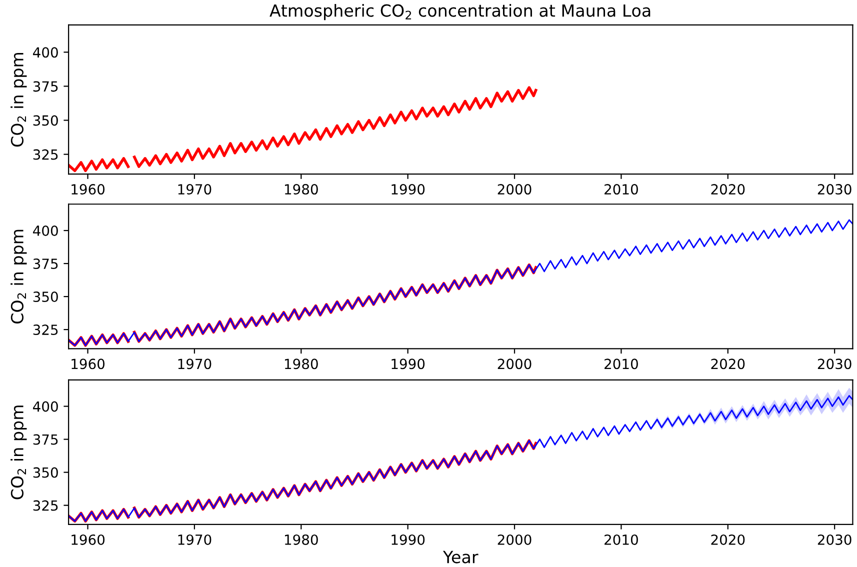 The image size is (857, 567). Describe the element at coordinates (460, 12) in the screenshot. I see `chart-title: Atmospheric CO$_{2}$ concentration at Mauna Loa` at that location.